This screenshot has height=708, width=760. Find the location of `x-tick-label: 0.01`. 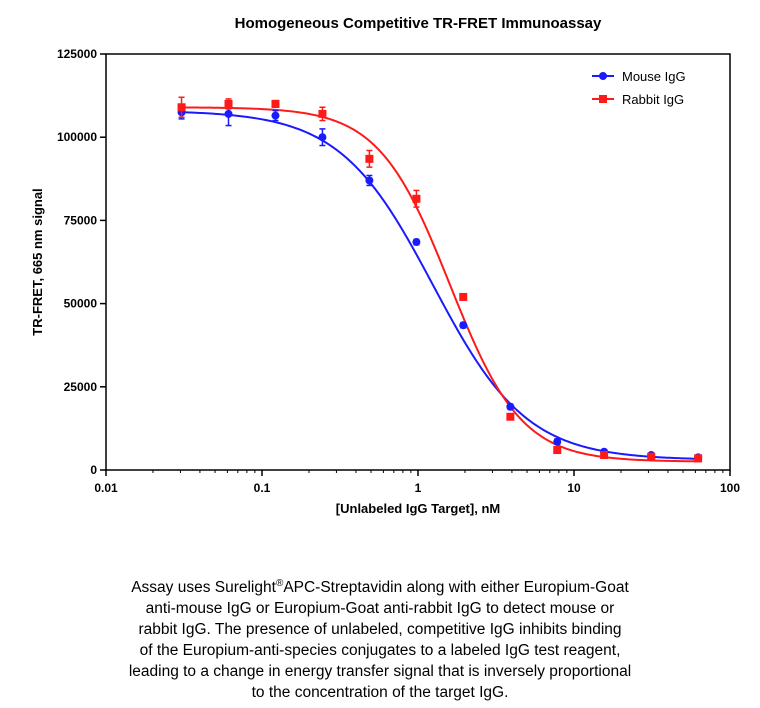

x-tick-label: 0.01 is located at coordinates (106, 488).